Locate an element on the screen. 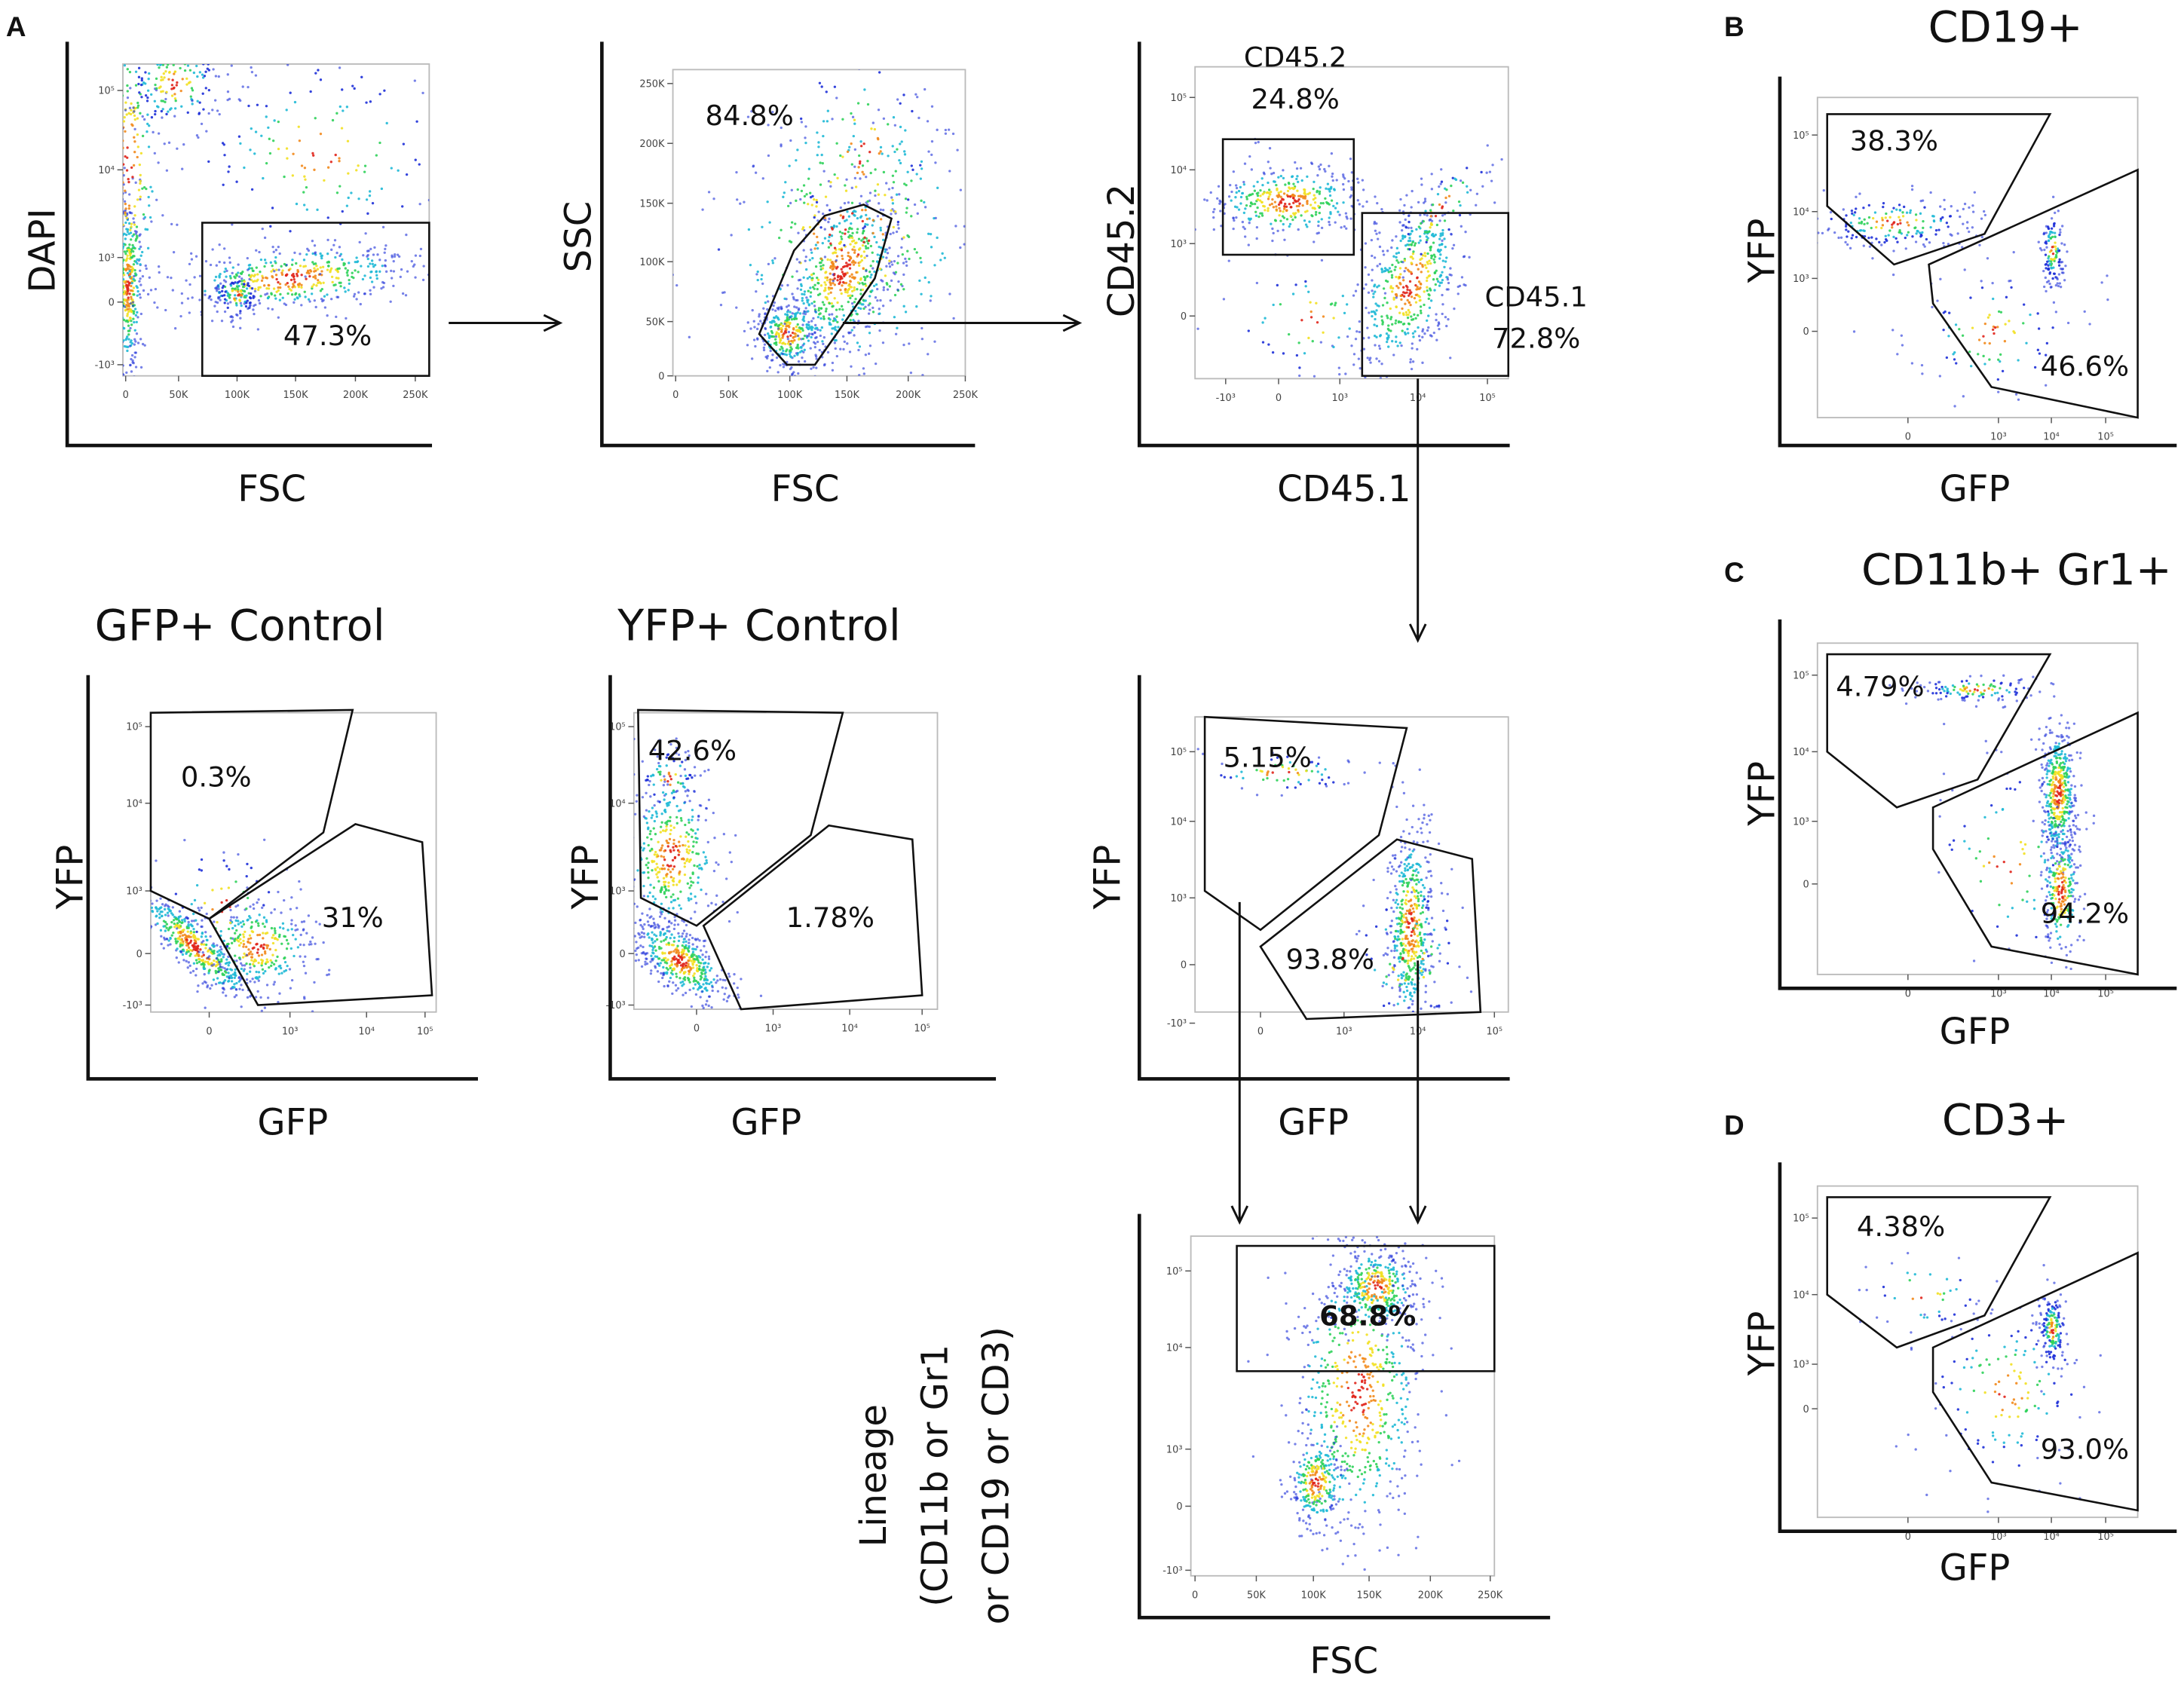 The height and width of the screenshot is (1683, 2184). x-tick-label: 150K is located at coordinates (295, 395).